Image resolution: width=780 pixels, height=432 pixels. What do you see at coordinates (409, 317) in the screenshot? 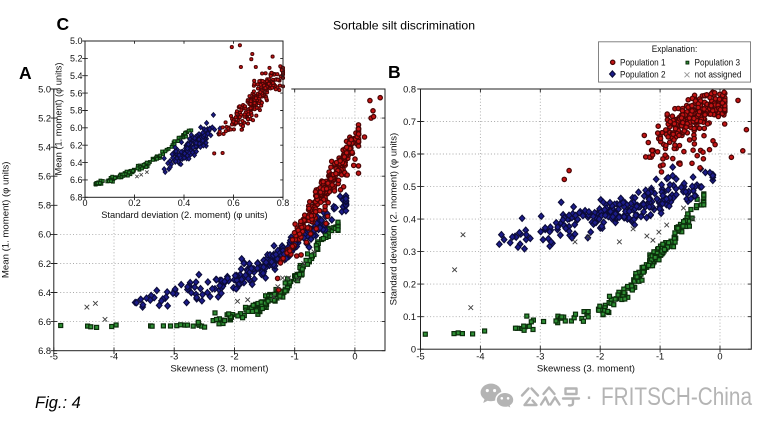
I see `svg-text: 0.1` at bounding box center [409, 317].